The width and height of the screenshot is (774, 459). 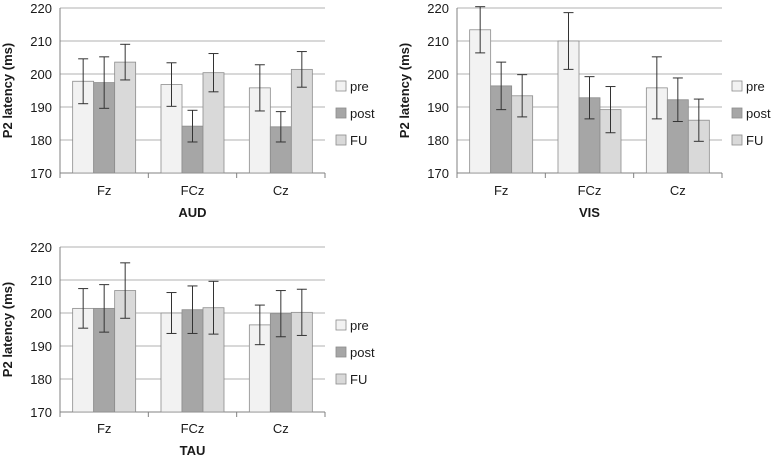 What do you see at coordinates (589, 212) in the screenshot?
I see `chart-title: VIS` at bounding box center [589, 212].